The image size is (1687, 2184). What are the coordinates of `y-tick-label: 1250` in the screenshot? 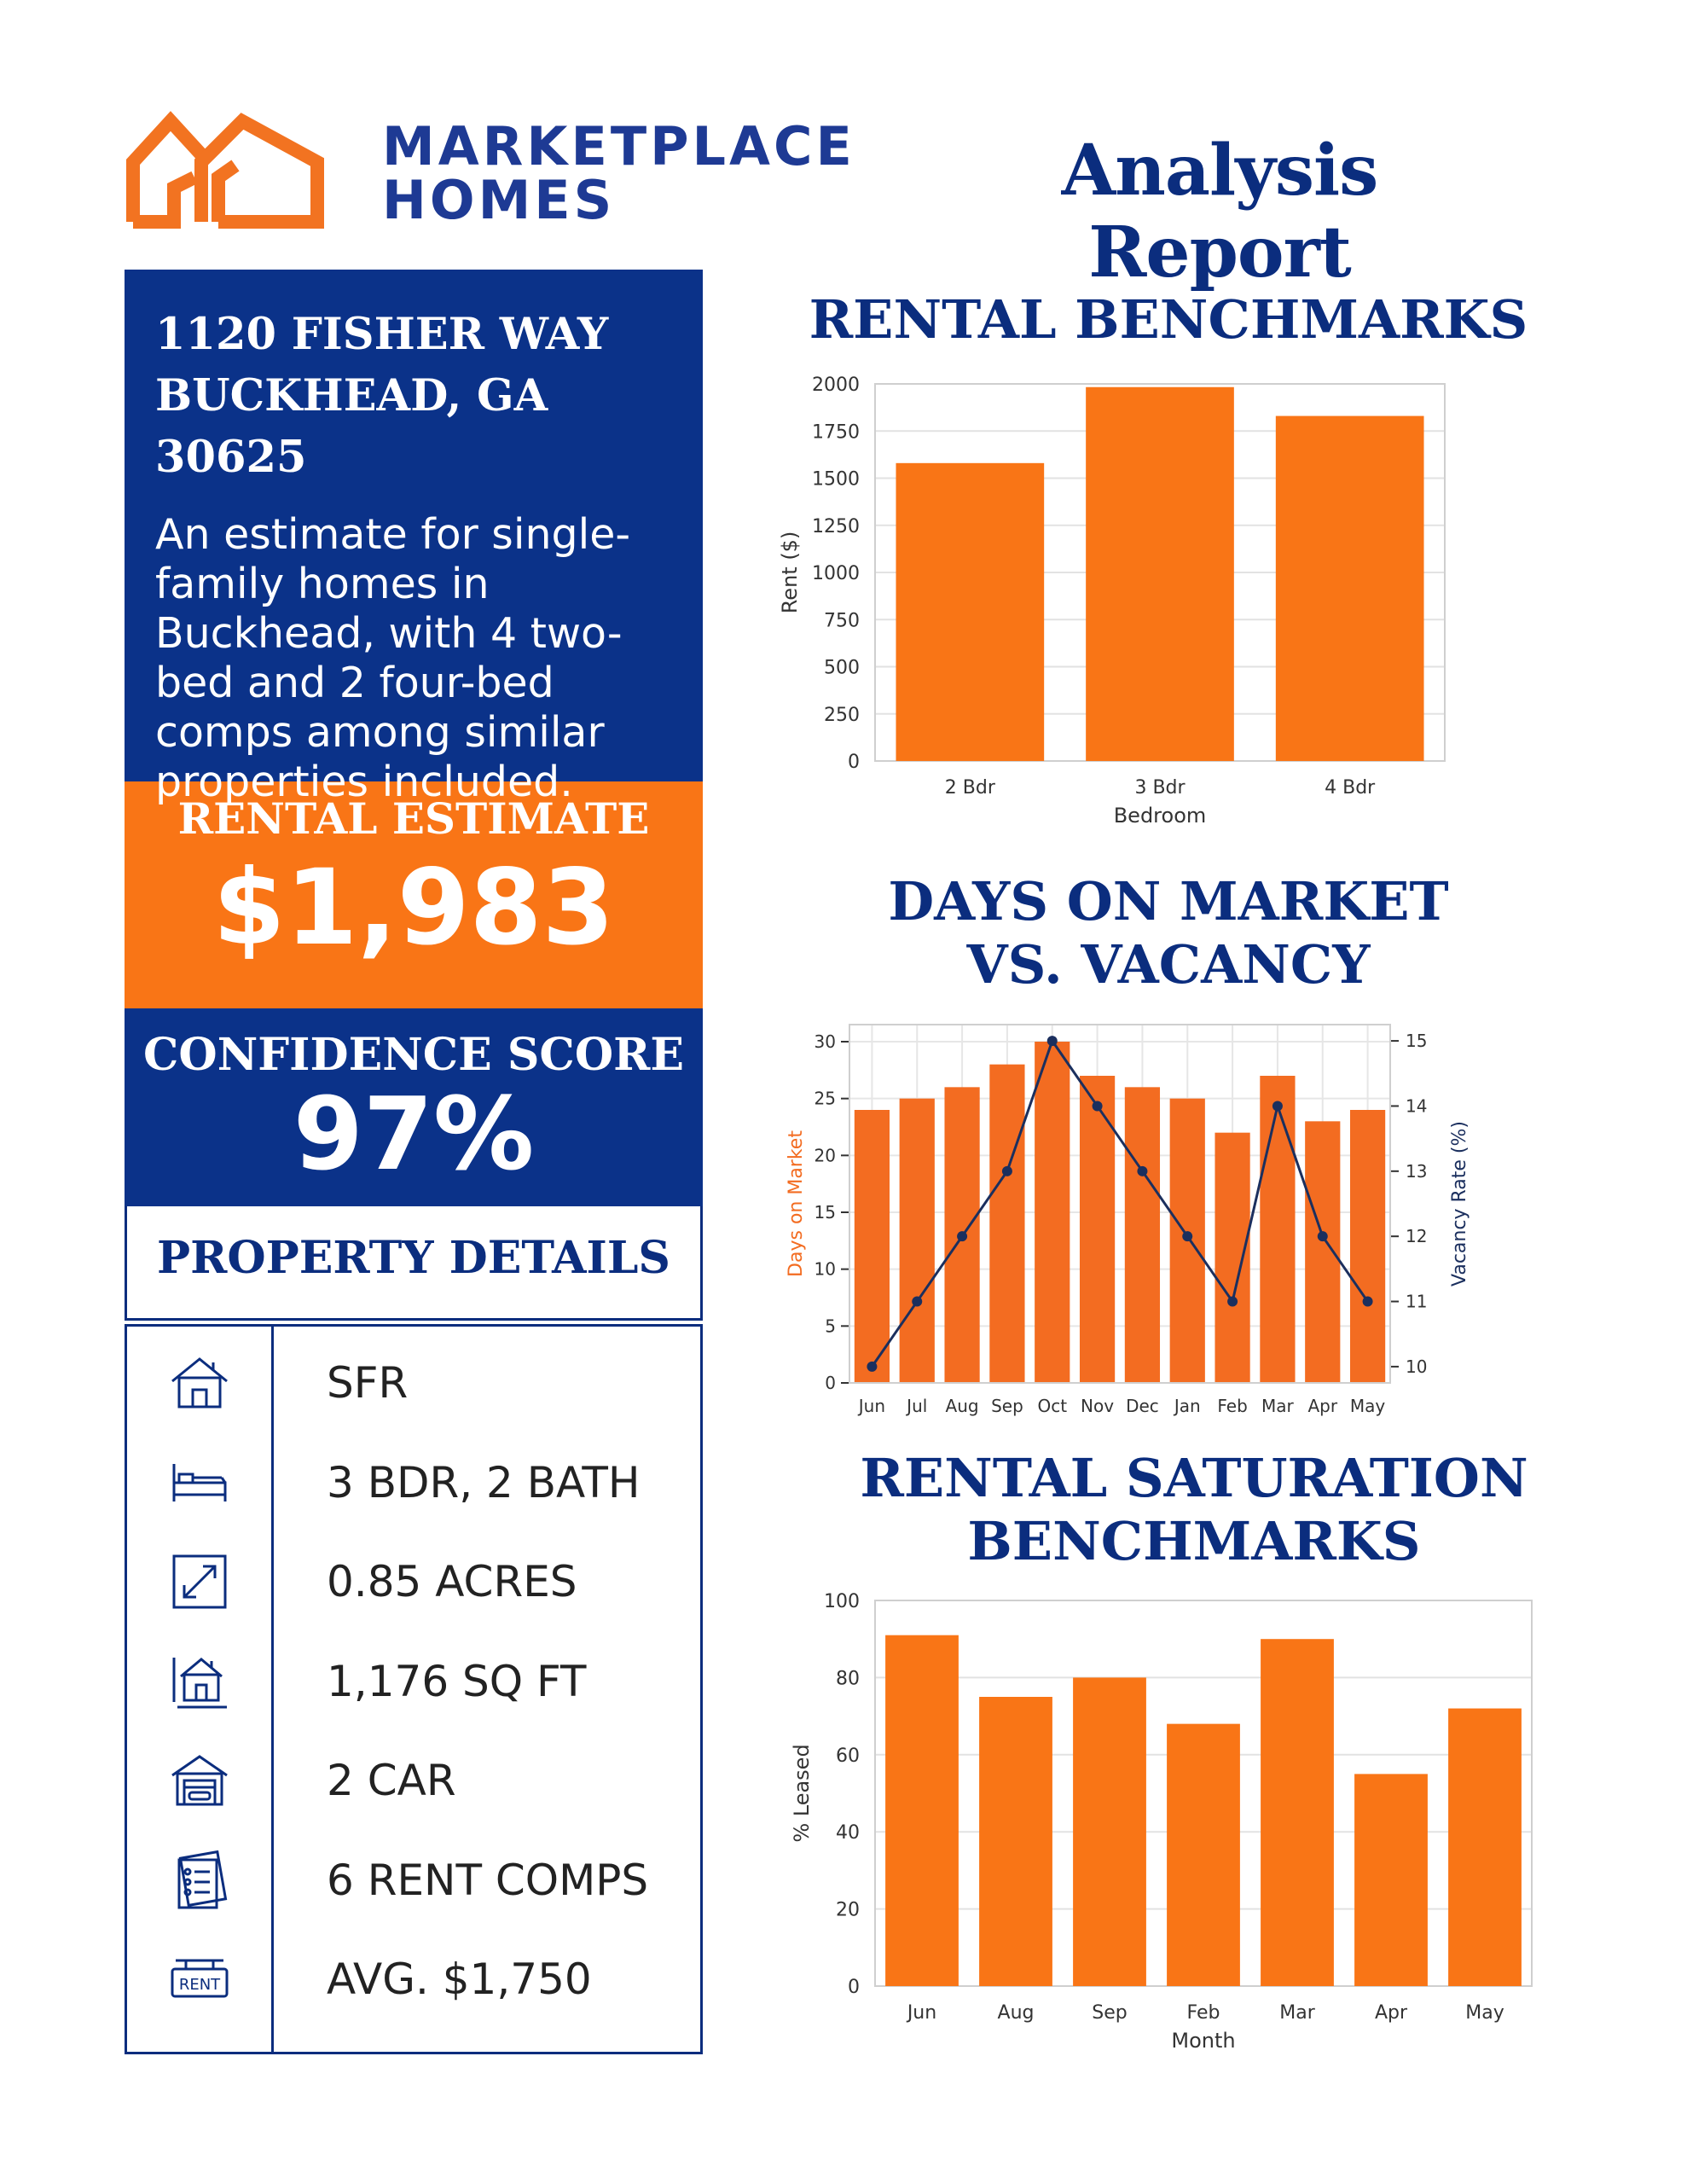 It's located at (836, 527).